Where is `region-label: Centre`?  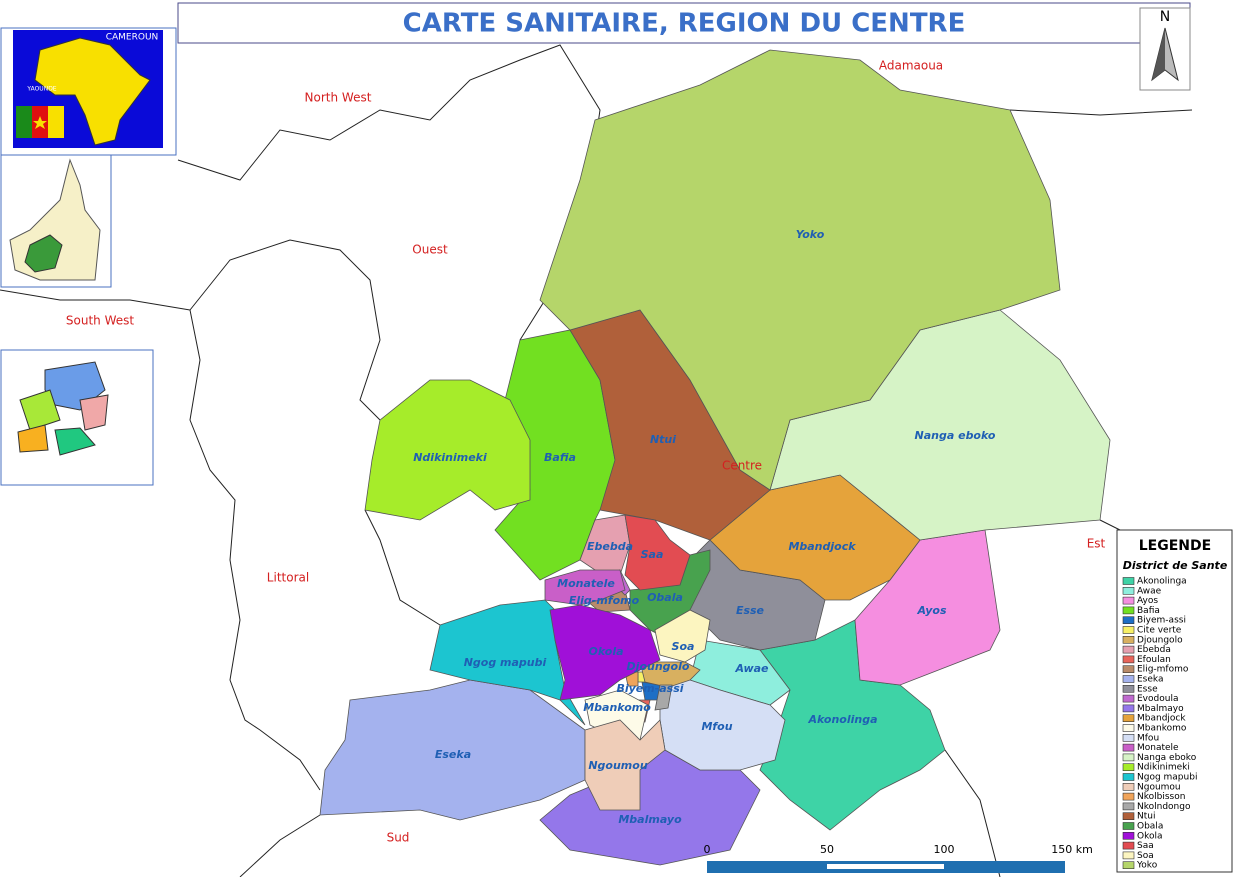 region-label: Centre is located at coordinates (742, 466).